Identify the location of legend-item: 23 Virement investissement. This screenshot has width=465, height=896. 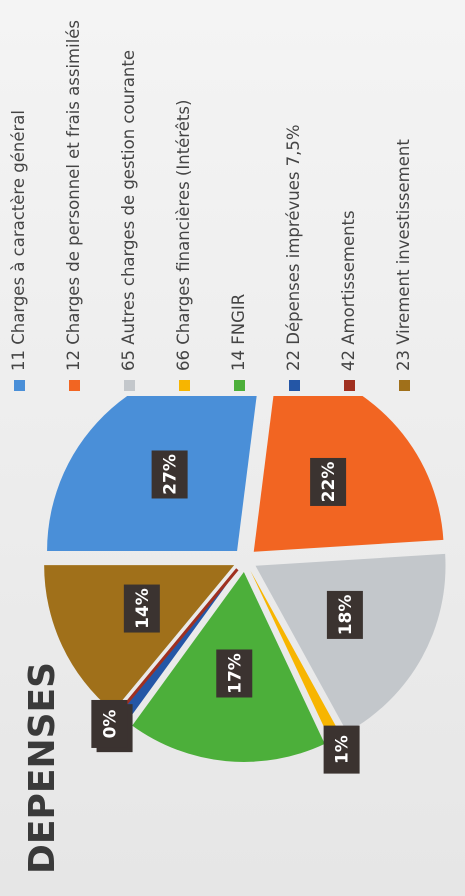
(415, 198).